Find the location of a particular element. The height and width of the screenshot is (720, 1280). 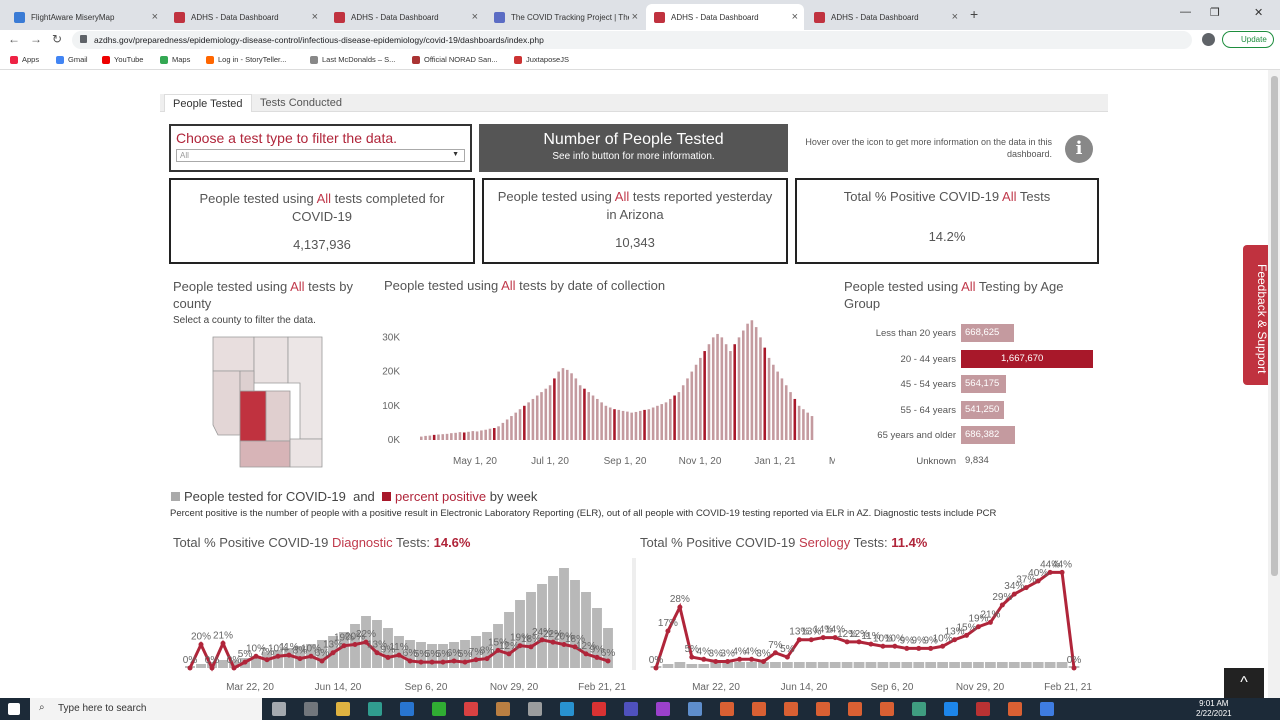

arizona-county-map is located at coordinates (268, 402).